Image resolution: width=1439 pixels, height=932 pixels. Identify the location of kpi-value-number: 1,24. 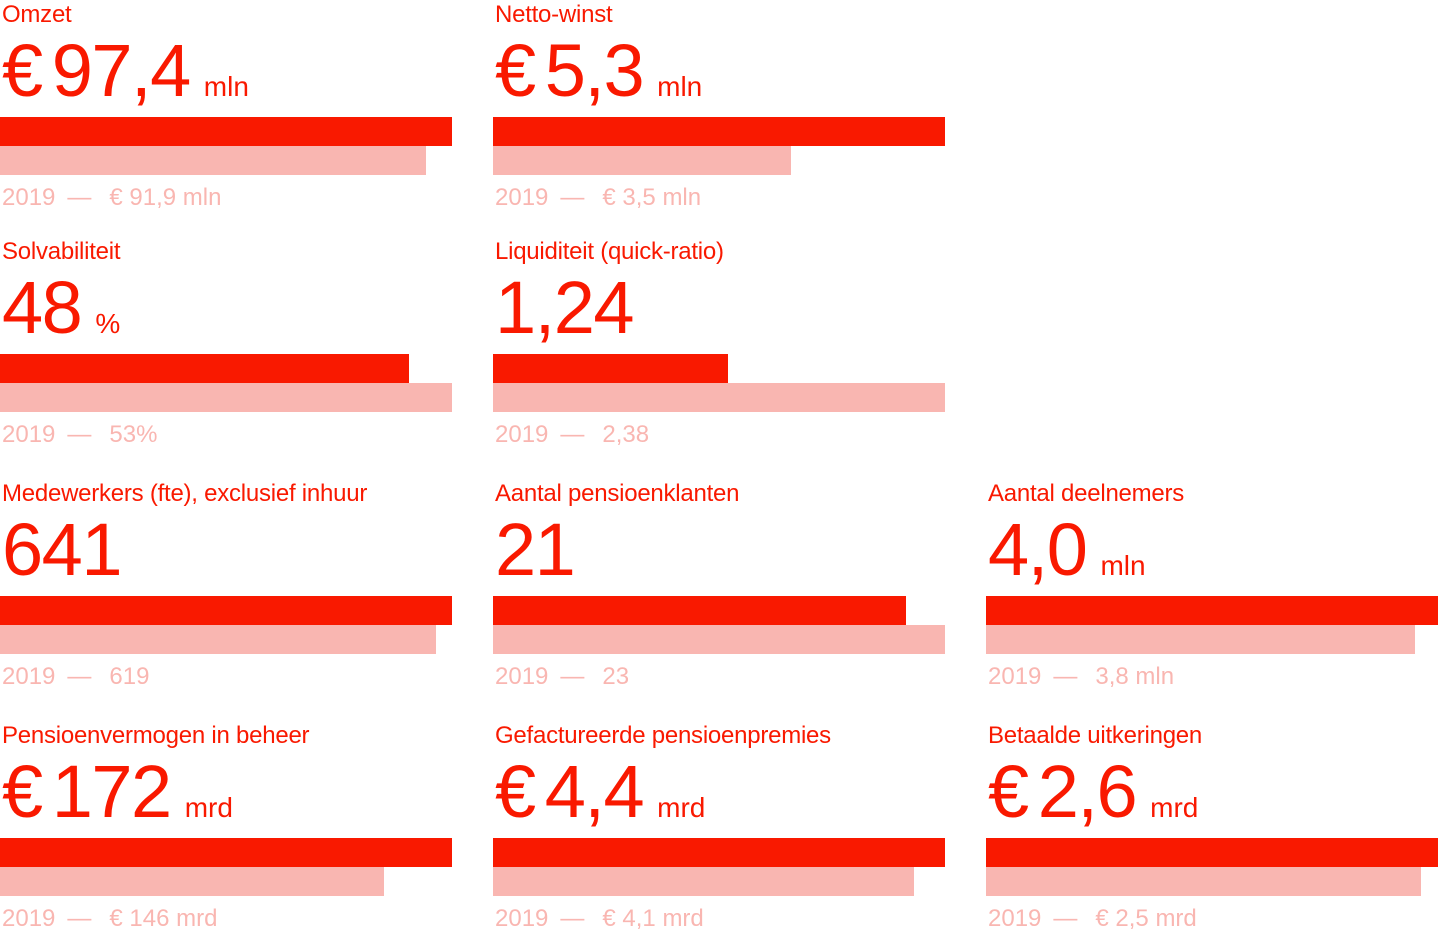
(565, 307).